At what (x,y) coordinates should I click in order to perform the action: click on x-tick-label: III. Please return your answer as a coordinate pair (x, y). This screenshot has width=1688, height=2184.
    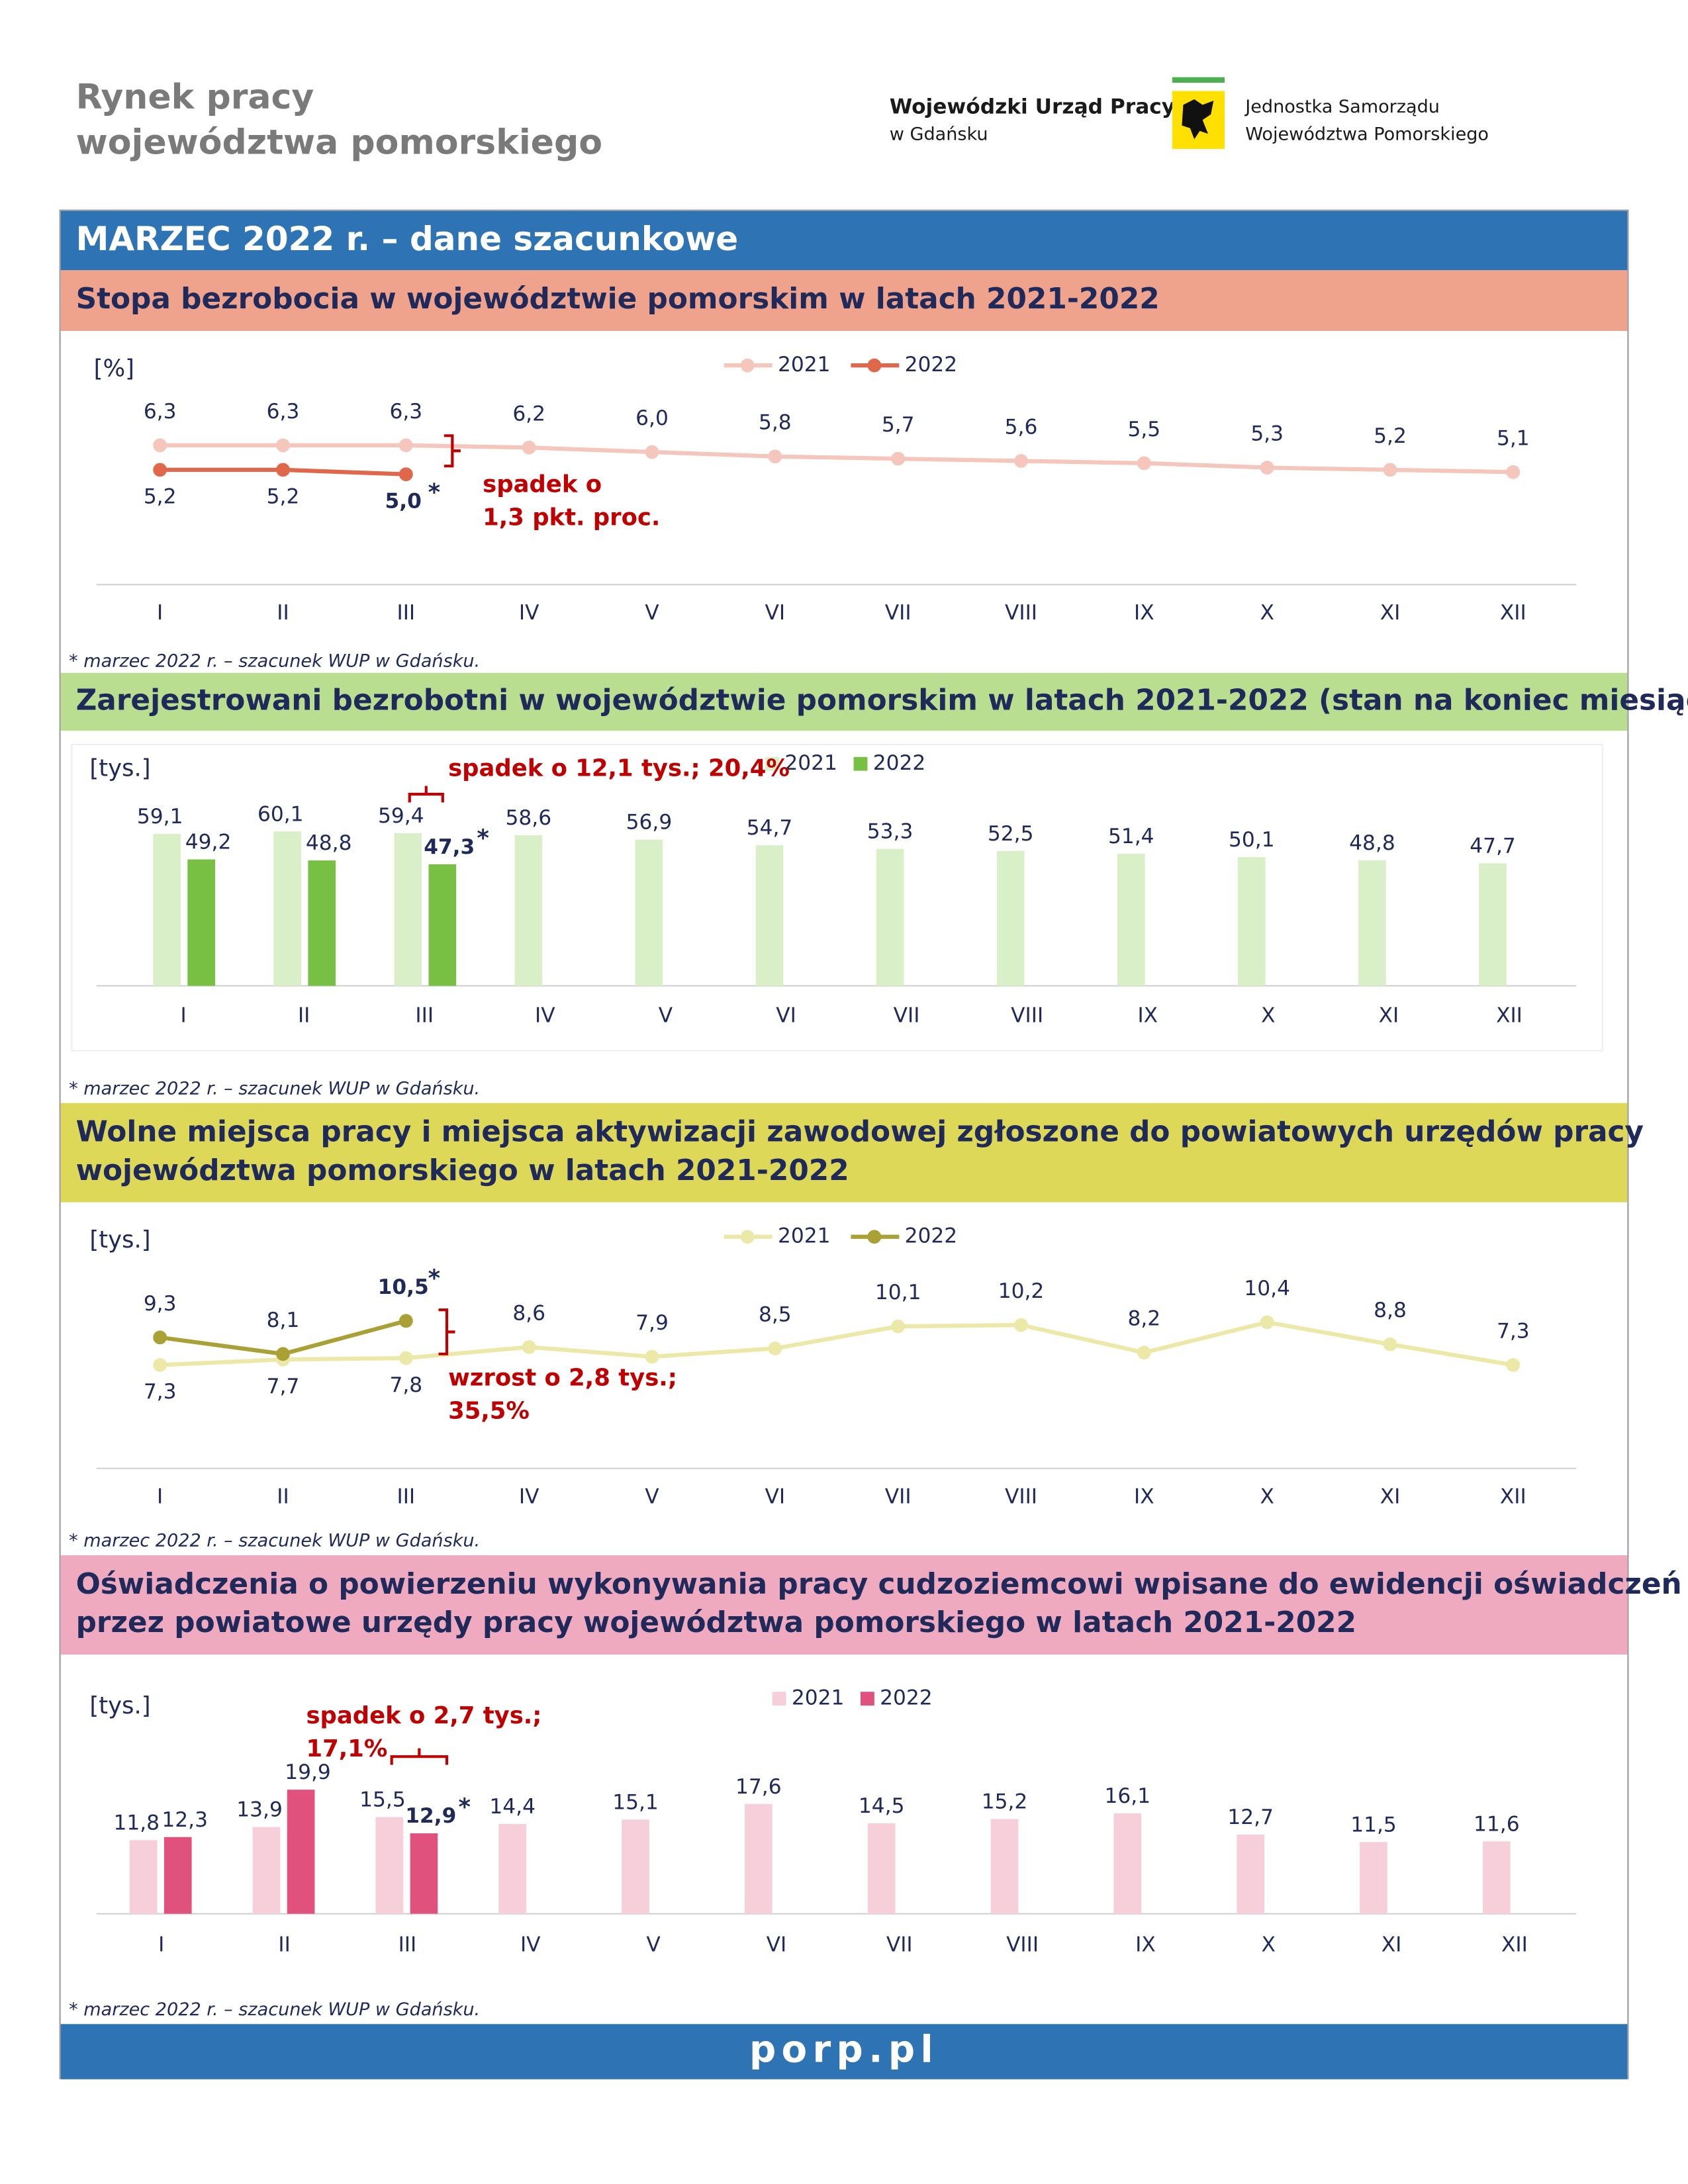
    Looking at the image, I should click on (424, 1015).